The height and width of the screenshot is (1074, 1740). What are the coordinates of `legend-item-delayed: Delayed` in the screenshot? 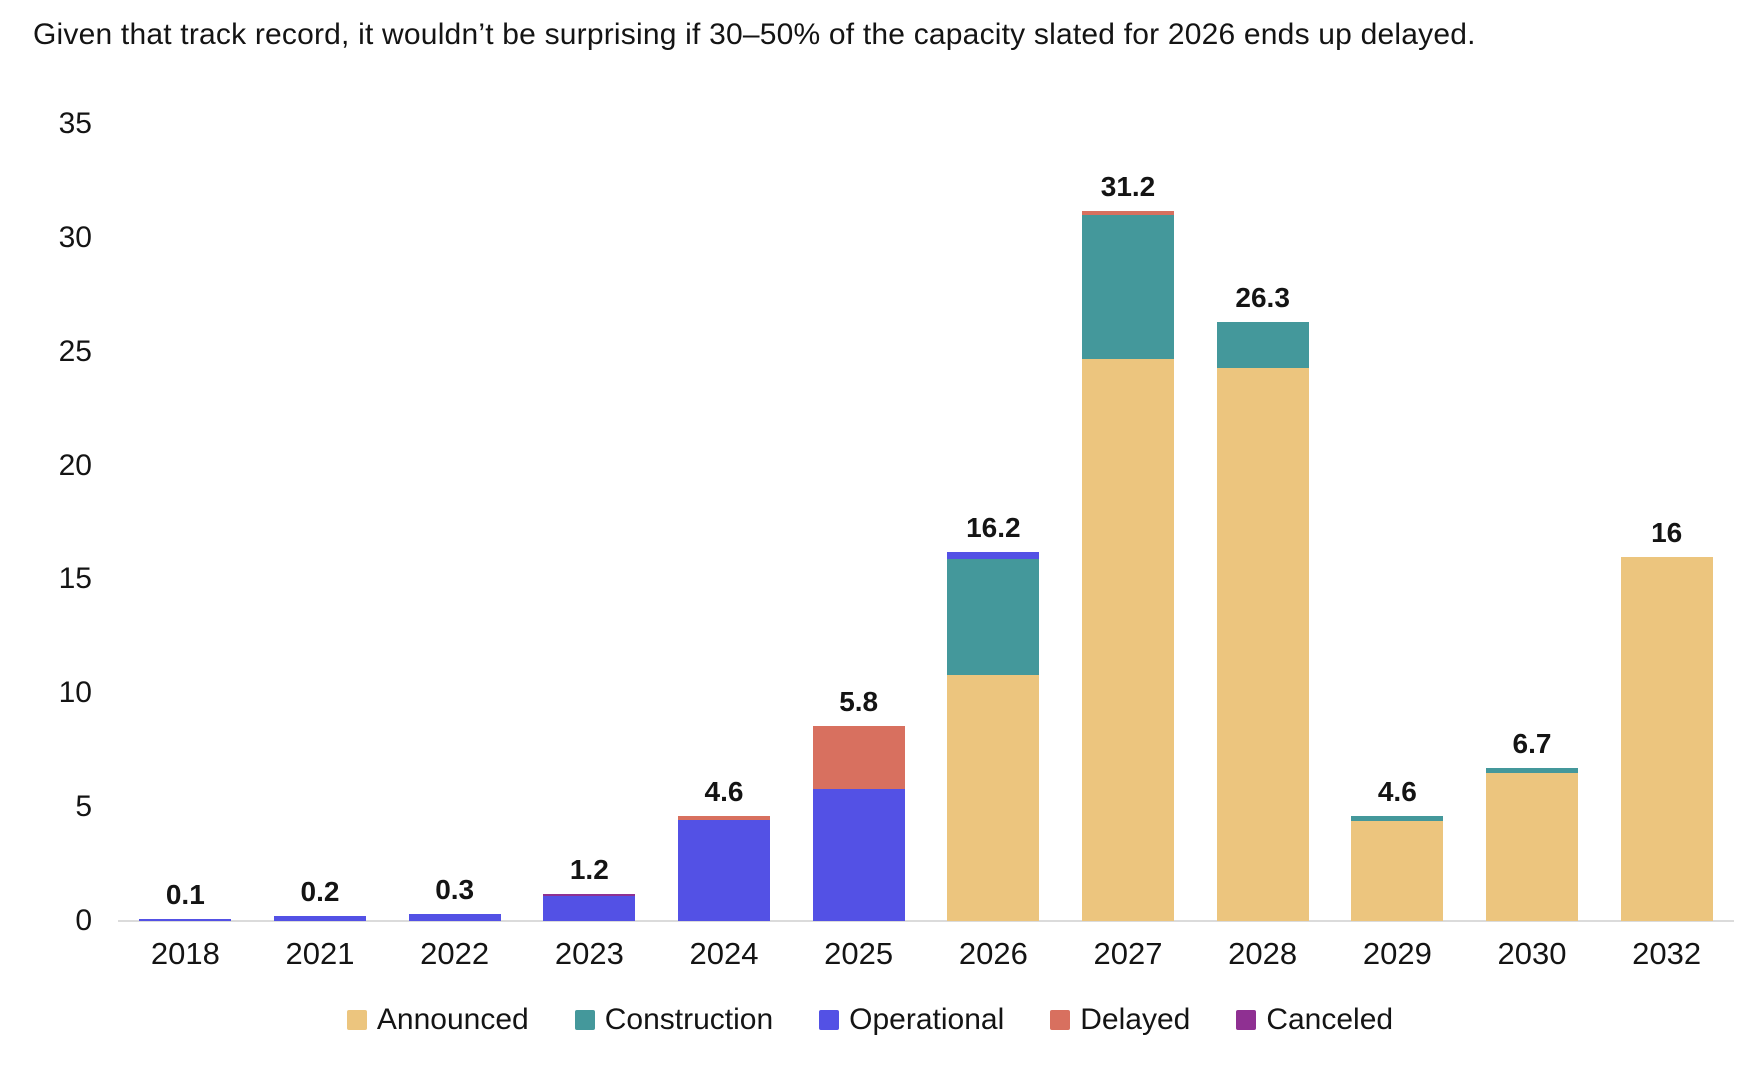 It's located at (1120, 1020).